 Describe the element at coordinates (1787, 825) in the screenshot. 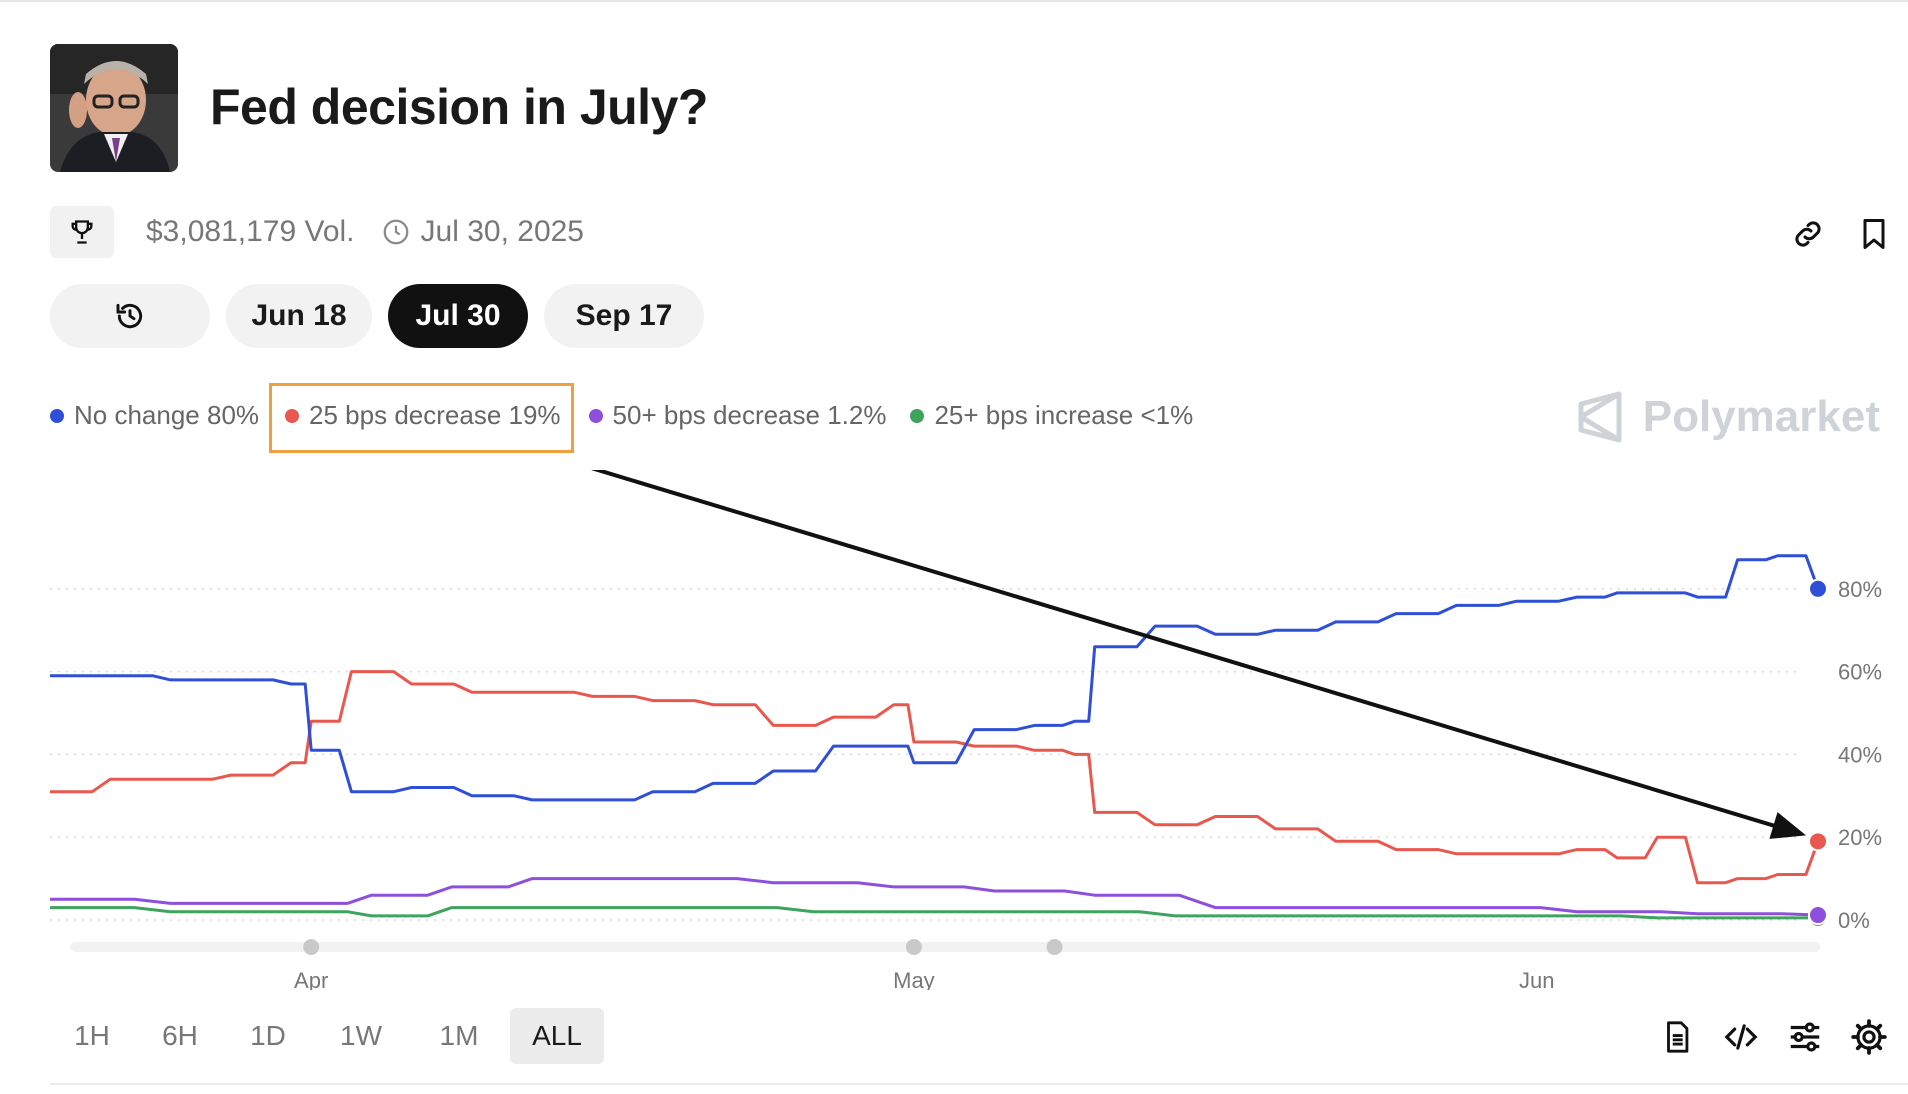

I see `annotation-arrow-head` at that location.